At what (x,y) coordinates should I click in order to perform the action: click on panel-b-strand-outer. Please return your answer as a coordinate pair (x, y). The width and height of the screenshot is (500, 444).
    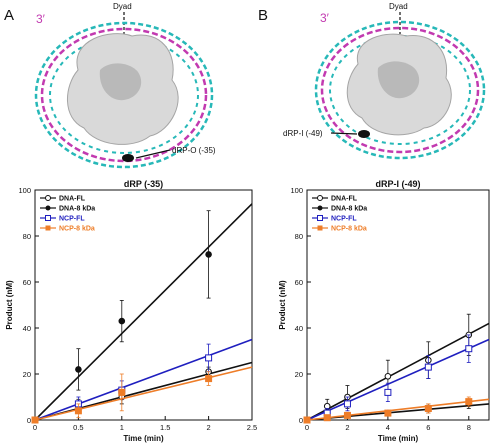
    Looking at the image, I should click on (400, 90).